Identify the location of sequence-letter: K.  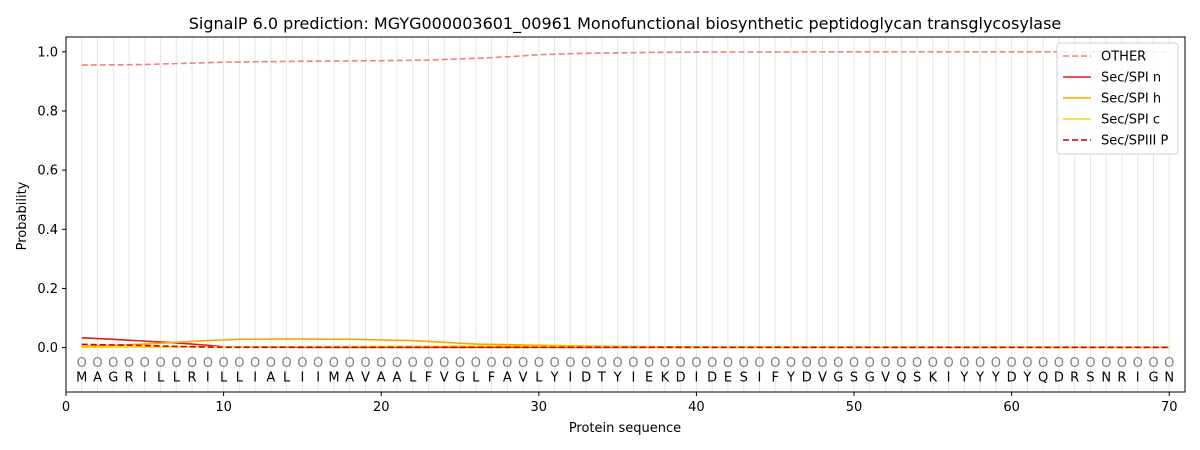
(665, 378).